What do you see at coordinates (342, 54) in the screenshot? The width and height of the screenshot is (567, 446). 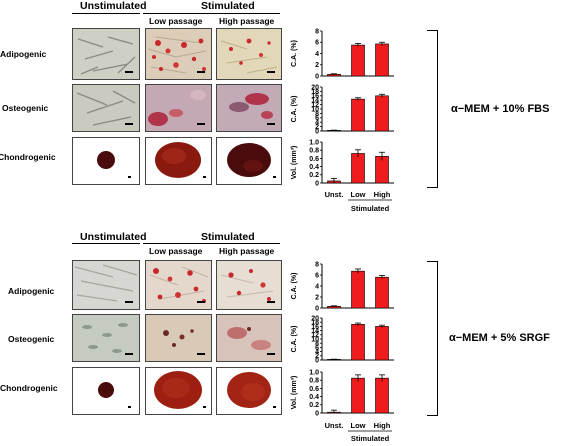 I see `bar-chart-1: 0 2 4 6 8 C.A. (%)` at bounding box center [342, 54].